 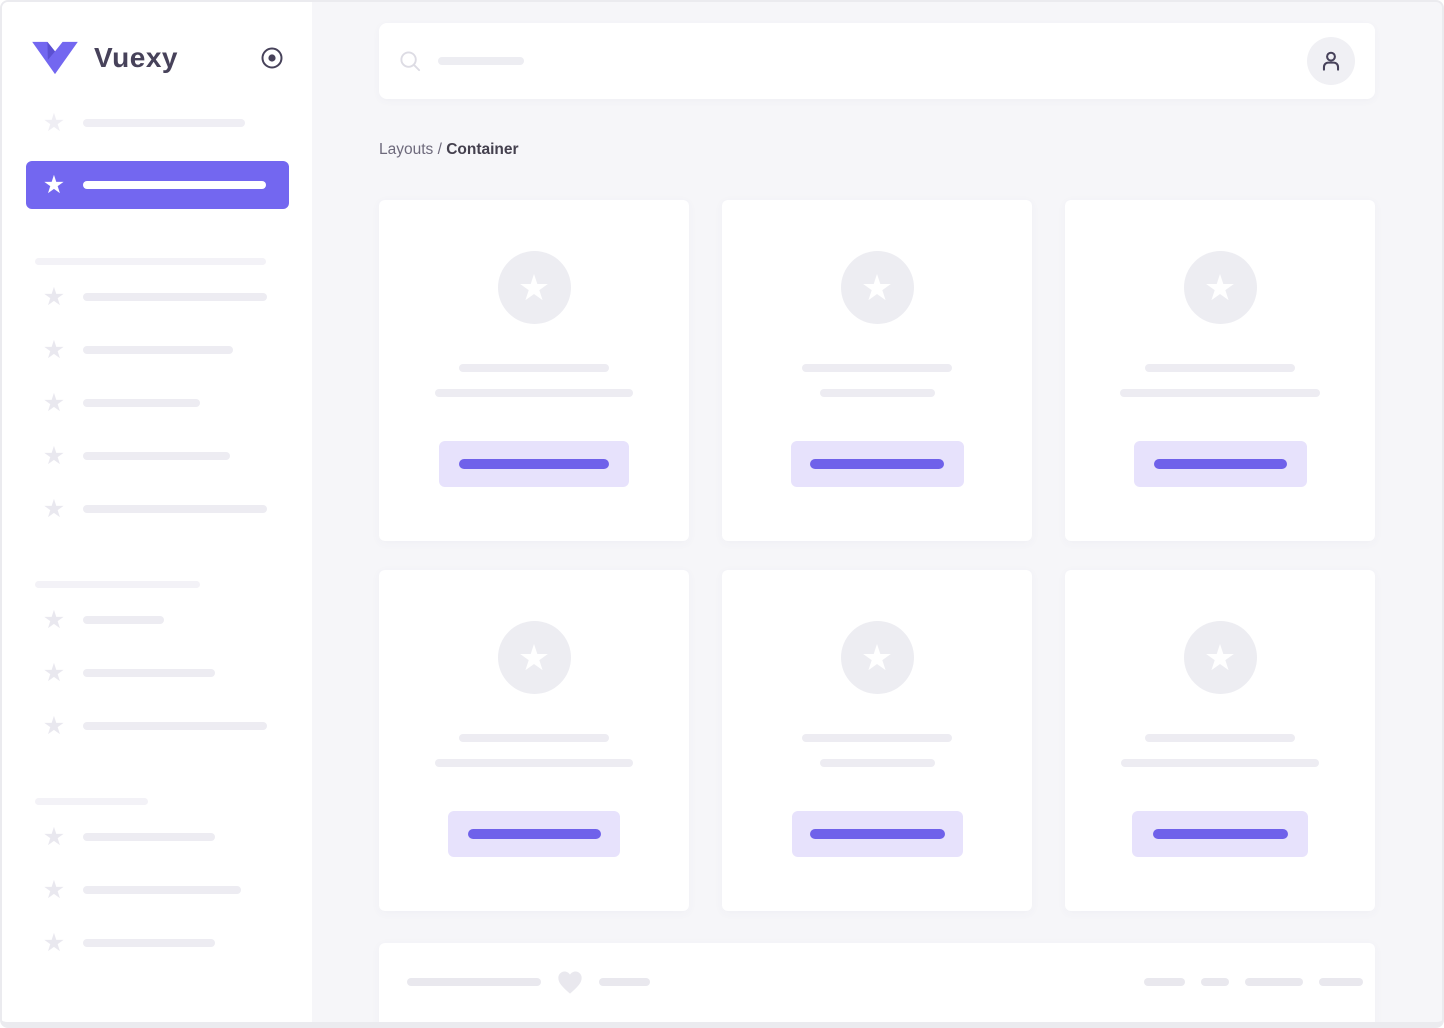 What do you see at coordinates (410, 60) in the screenshot?
I see `search-icon` at bounding box center [410, 60].